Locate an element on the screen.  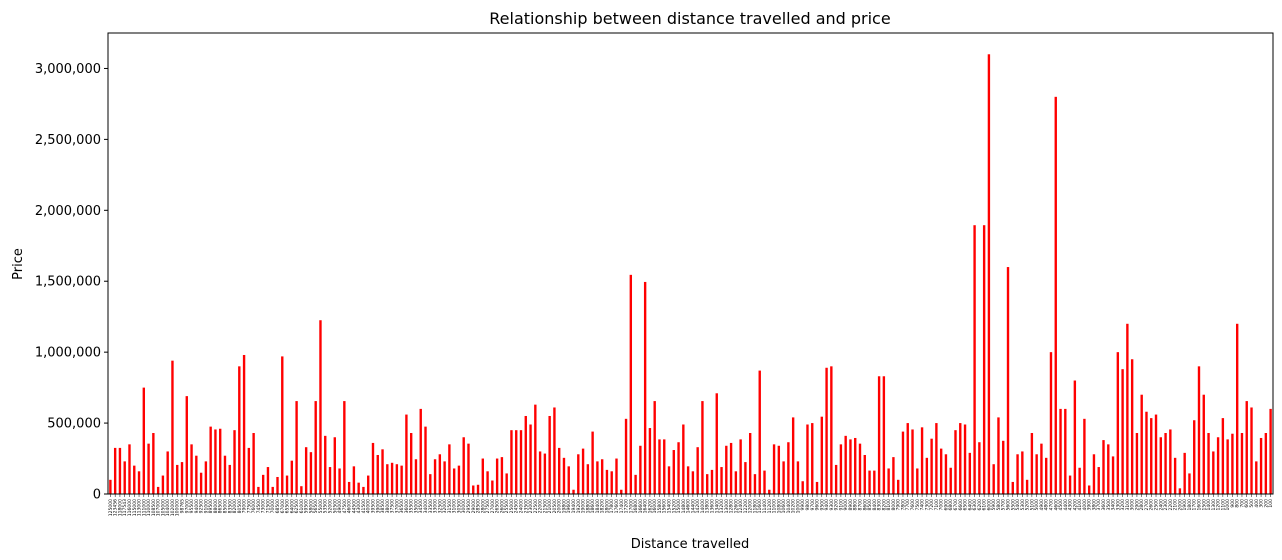
x-tick-label: 20000 is located at coordinates (560, 506).